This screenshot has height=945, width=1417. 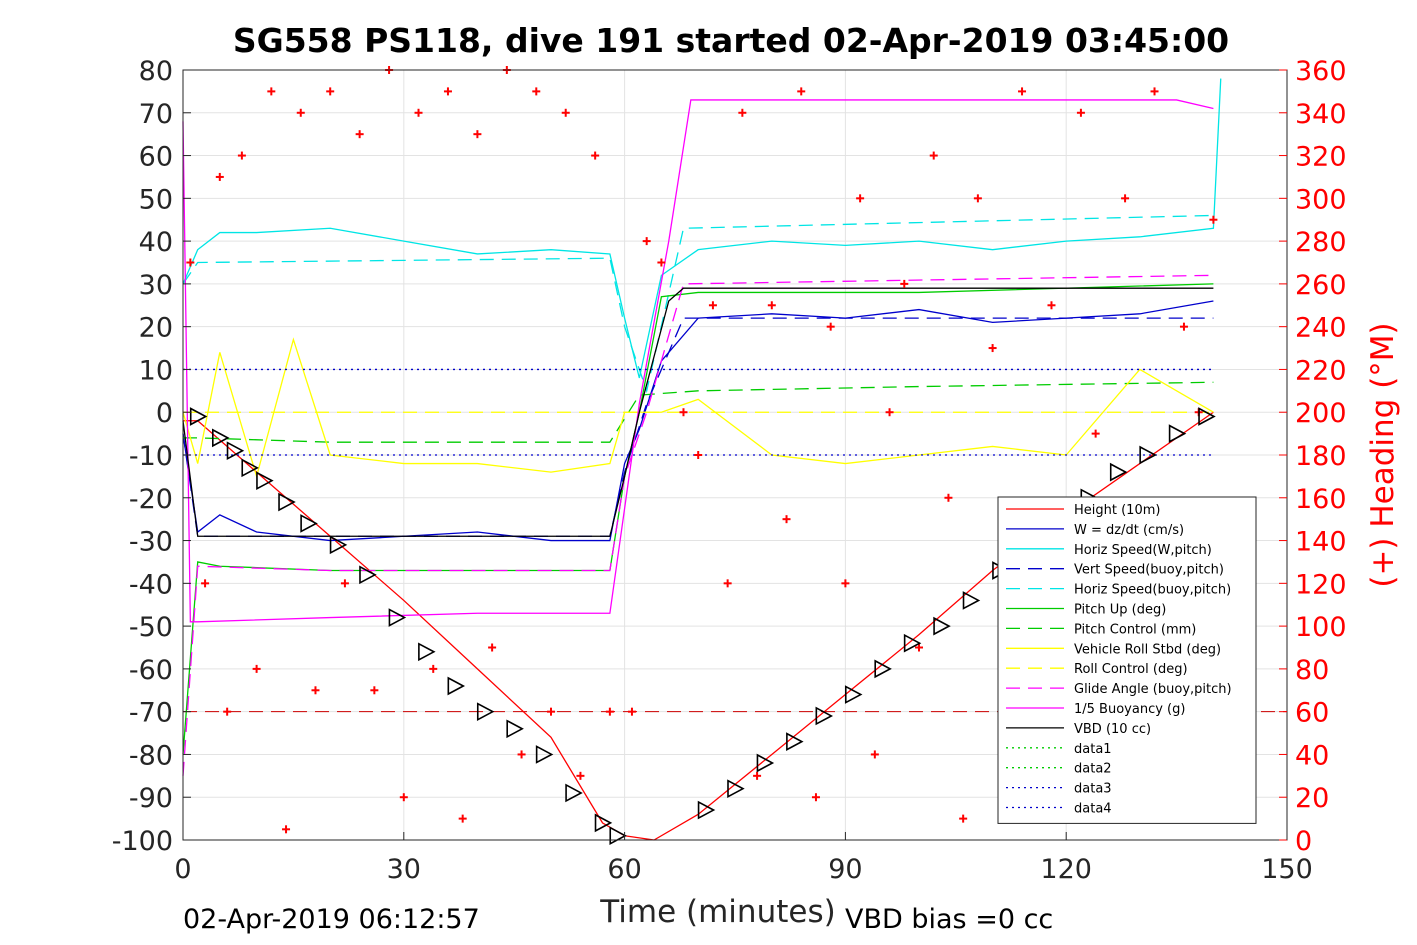 I want to click on right-tick-label: 60, so click(x=1312, y=713).